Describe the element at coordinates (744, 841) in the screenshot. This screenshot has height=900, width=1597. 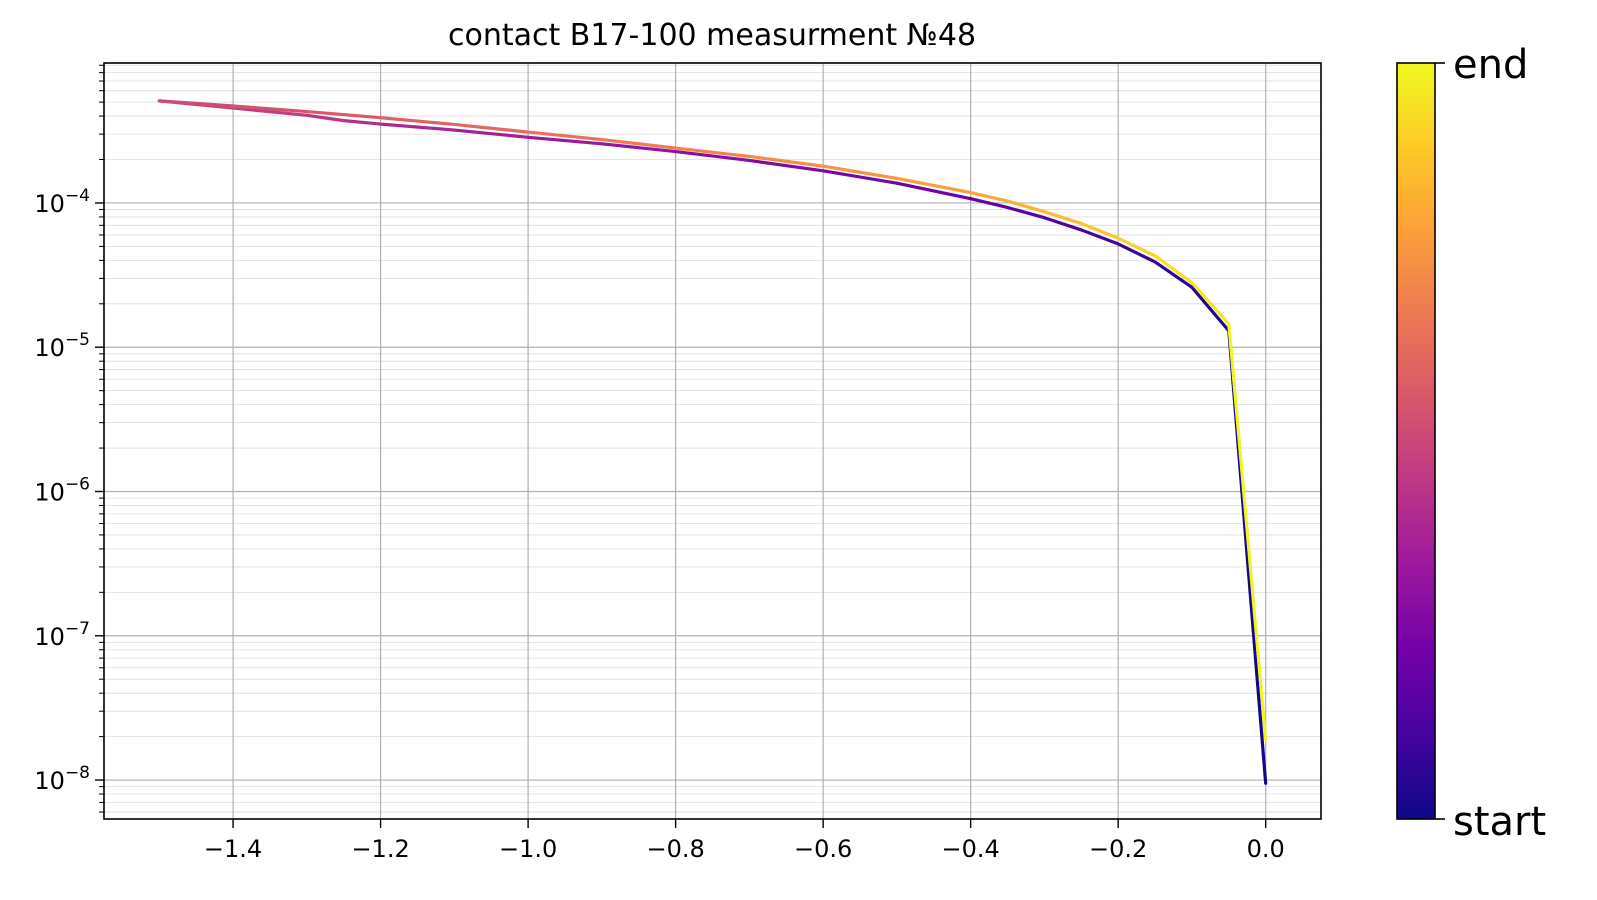
I see `x-axis-ticks: −1.4 −1.2 −1.0 −0.8 −0.6 −0.4 −0.2 0.0` at that location.